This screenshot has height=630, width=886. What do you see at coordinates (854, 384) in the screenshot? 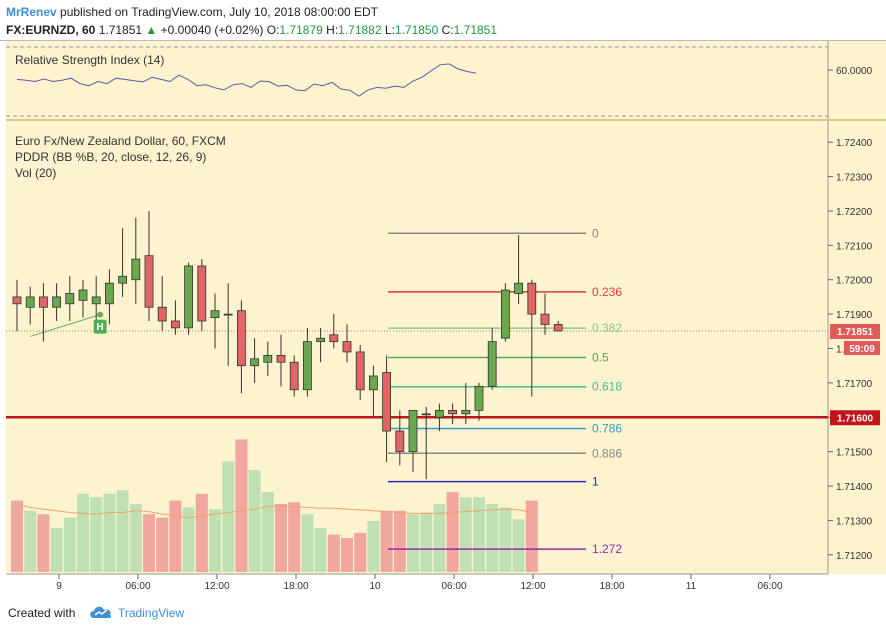
I see `price-tick-label: 1.71700` at bounding box center [854, 384].